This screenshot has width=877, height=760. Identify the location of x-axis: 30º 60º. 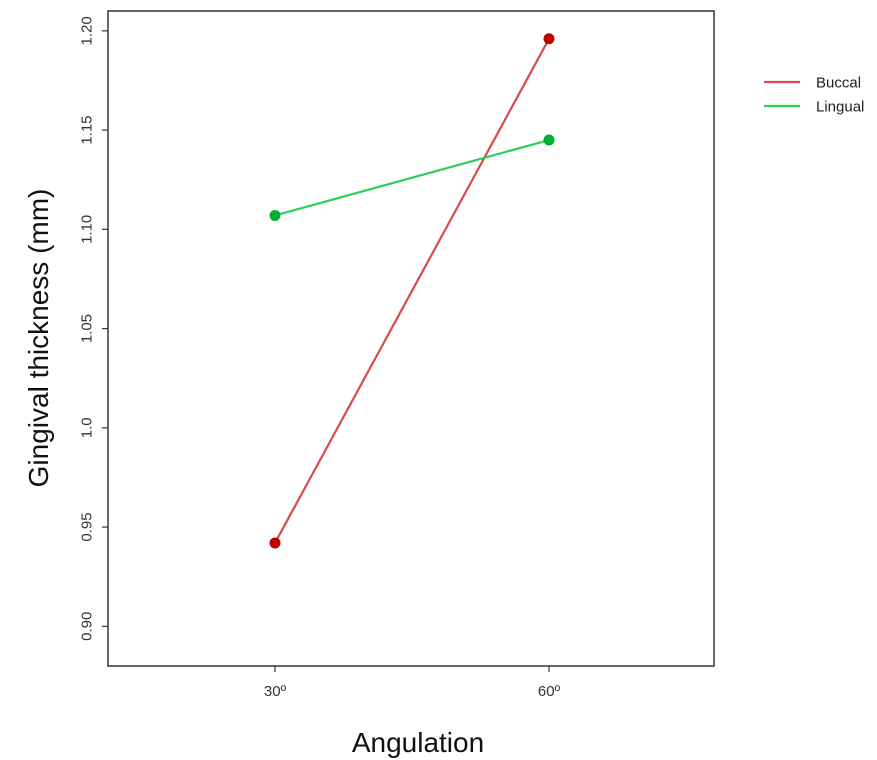
(412, 683).